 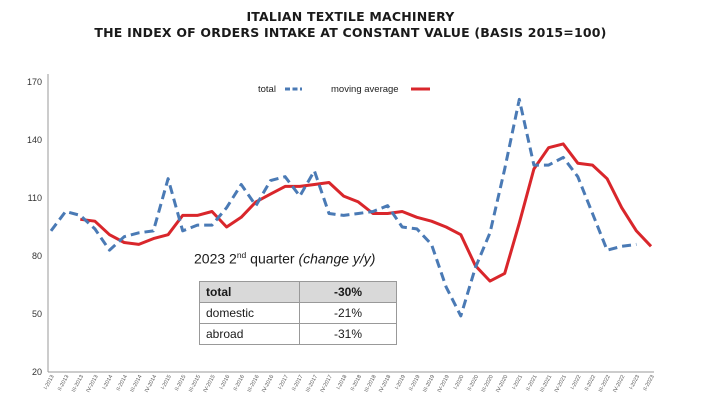 I want to click on x-tick-label: II-2019, so click(x=414, y=383).